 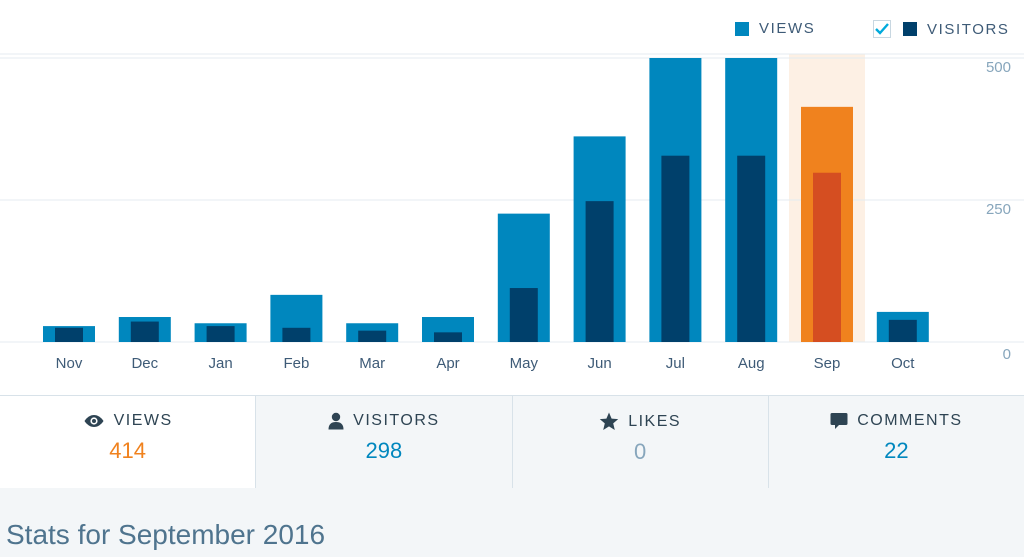 What do you see at coordinates (94, 421) in the screenshot?
I see `eye-icon` at bounding box center [94, 421].